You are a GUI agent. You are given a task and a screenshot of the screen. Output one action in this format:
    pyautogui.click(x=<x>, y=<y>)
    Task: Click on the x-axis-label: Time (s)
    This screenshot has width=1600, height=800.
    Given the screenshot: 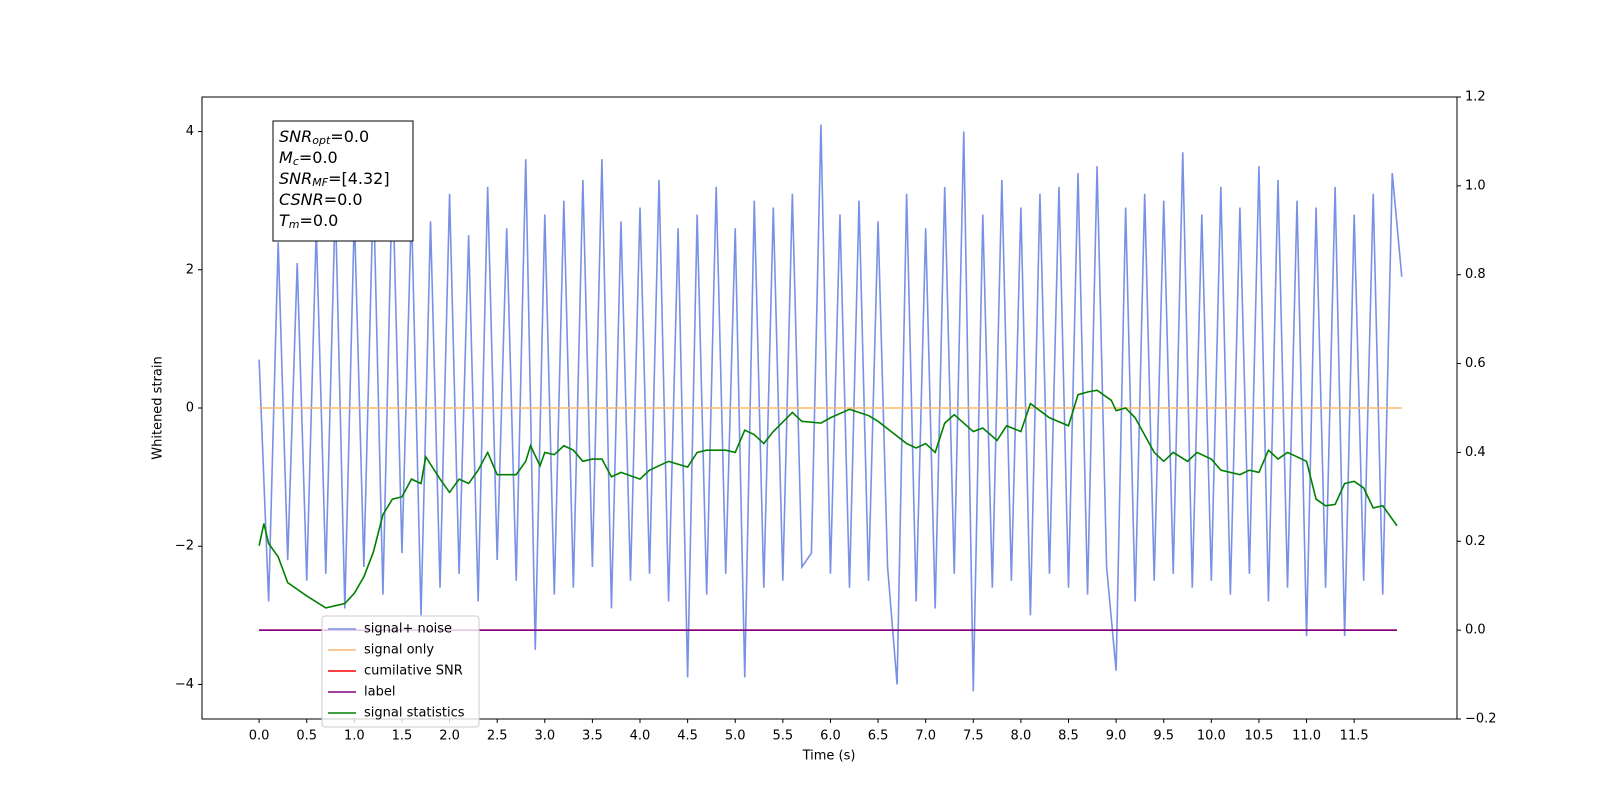 What is the action you would take?
    pyautogui.click(x=829, y=756)
    